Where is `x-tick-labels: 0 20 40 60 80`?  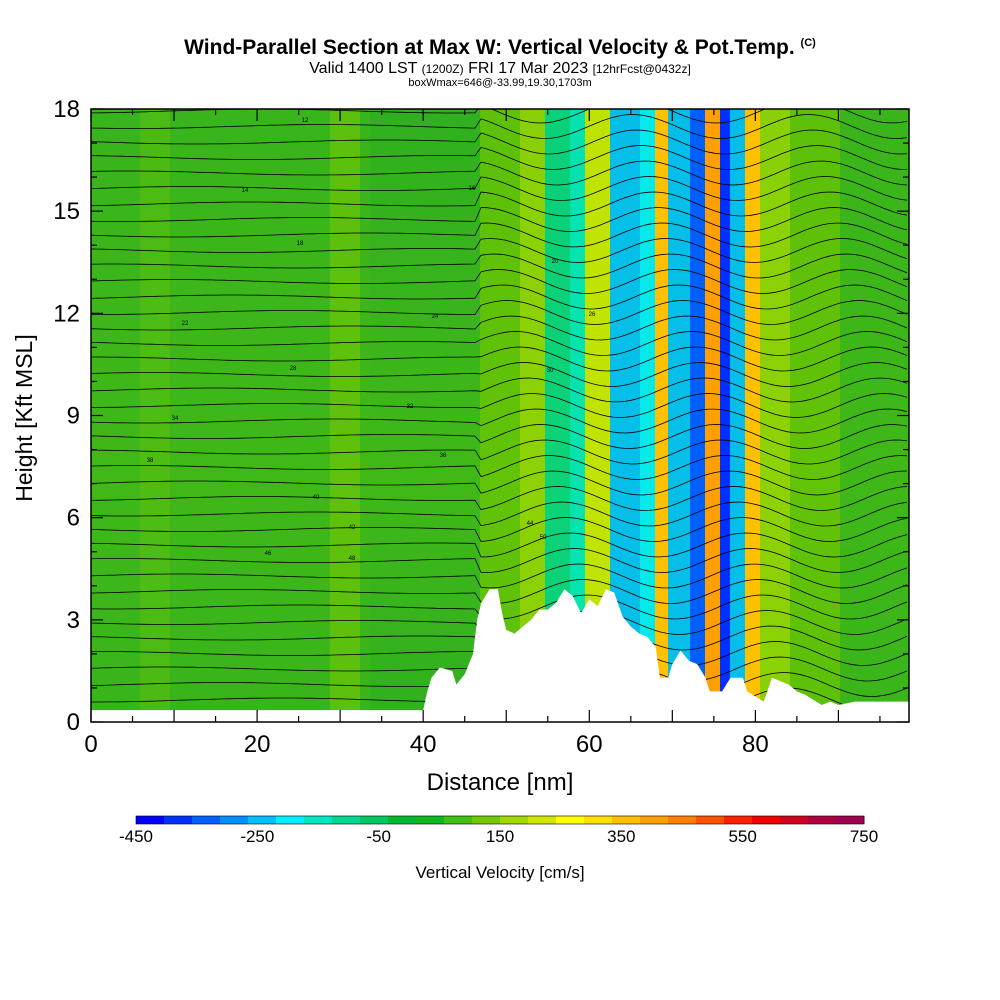 x-tick-labels: 0 20 40 60 80 is located at coordinates (426, 744).